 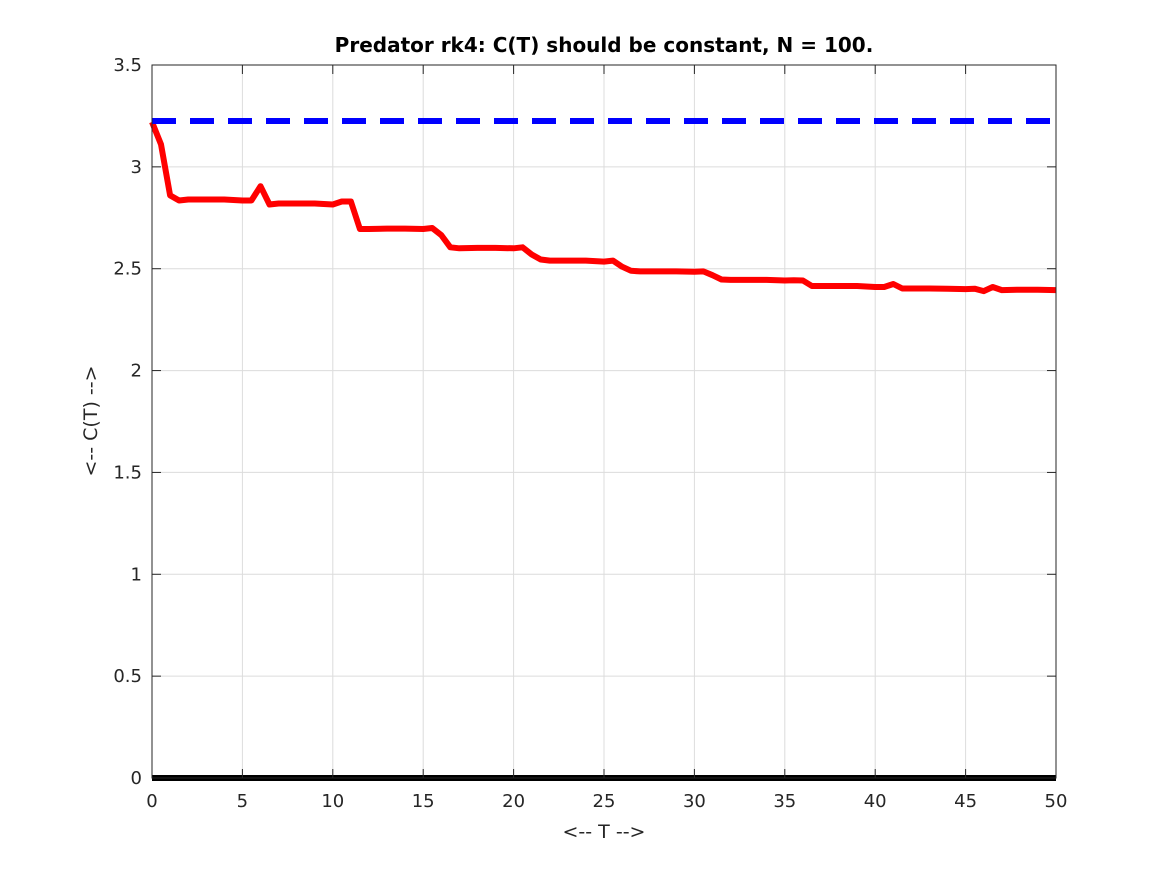 I want to click on x-tick-label: 45, so click(x=965, y=801).